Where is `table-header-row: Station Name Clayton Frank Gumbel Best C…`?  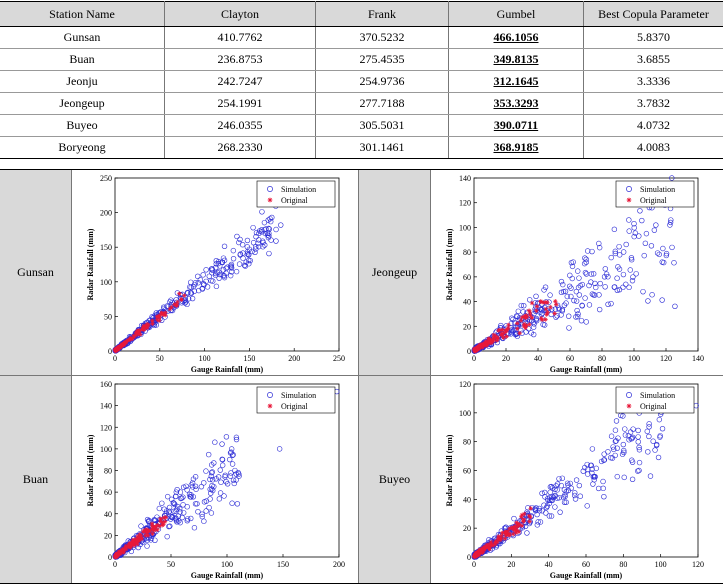 table-header-row: Station Name Clayton Frank Gumbel Best C… is located at coordinates (361, 14).